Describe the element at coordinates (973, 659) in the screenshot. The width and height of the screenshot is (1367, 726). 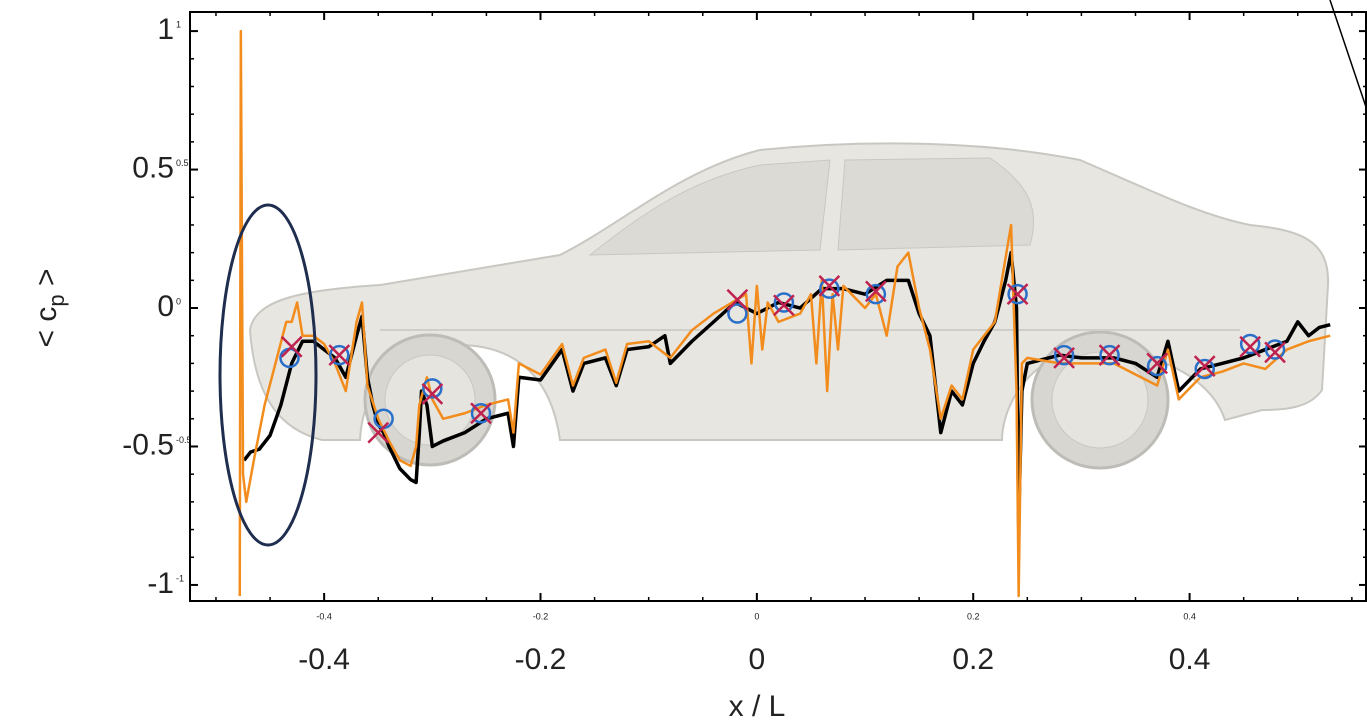
I see `x-tick-label: 0.2` at that location.